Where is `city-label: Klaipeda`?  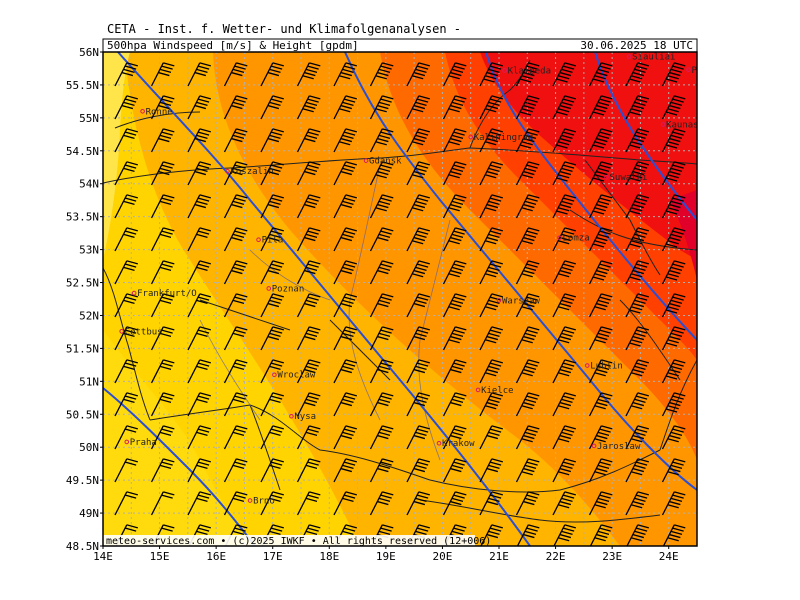 city-label: Klaipeda is located at coordinates (529, 71).